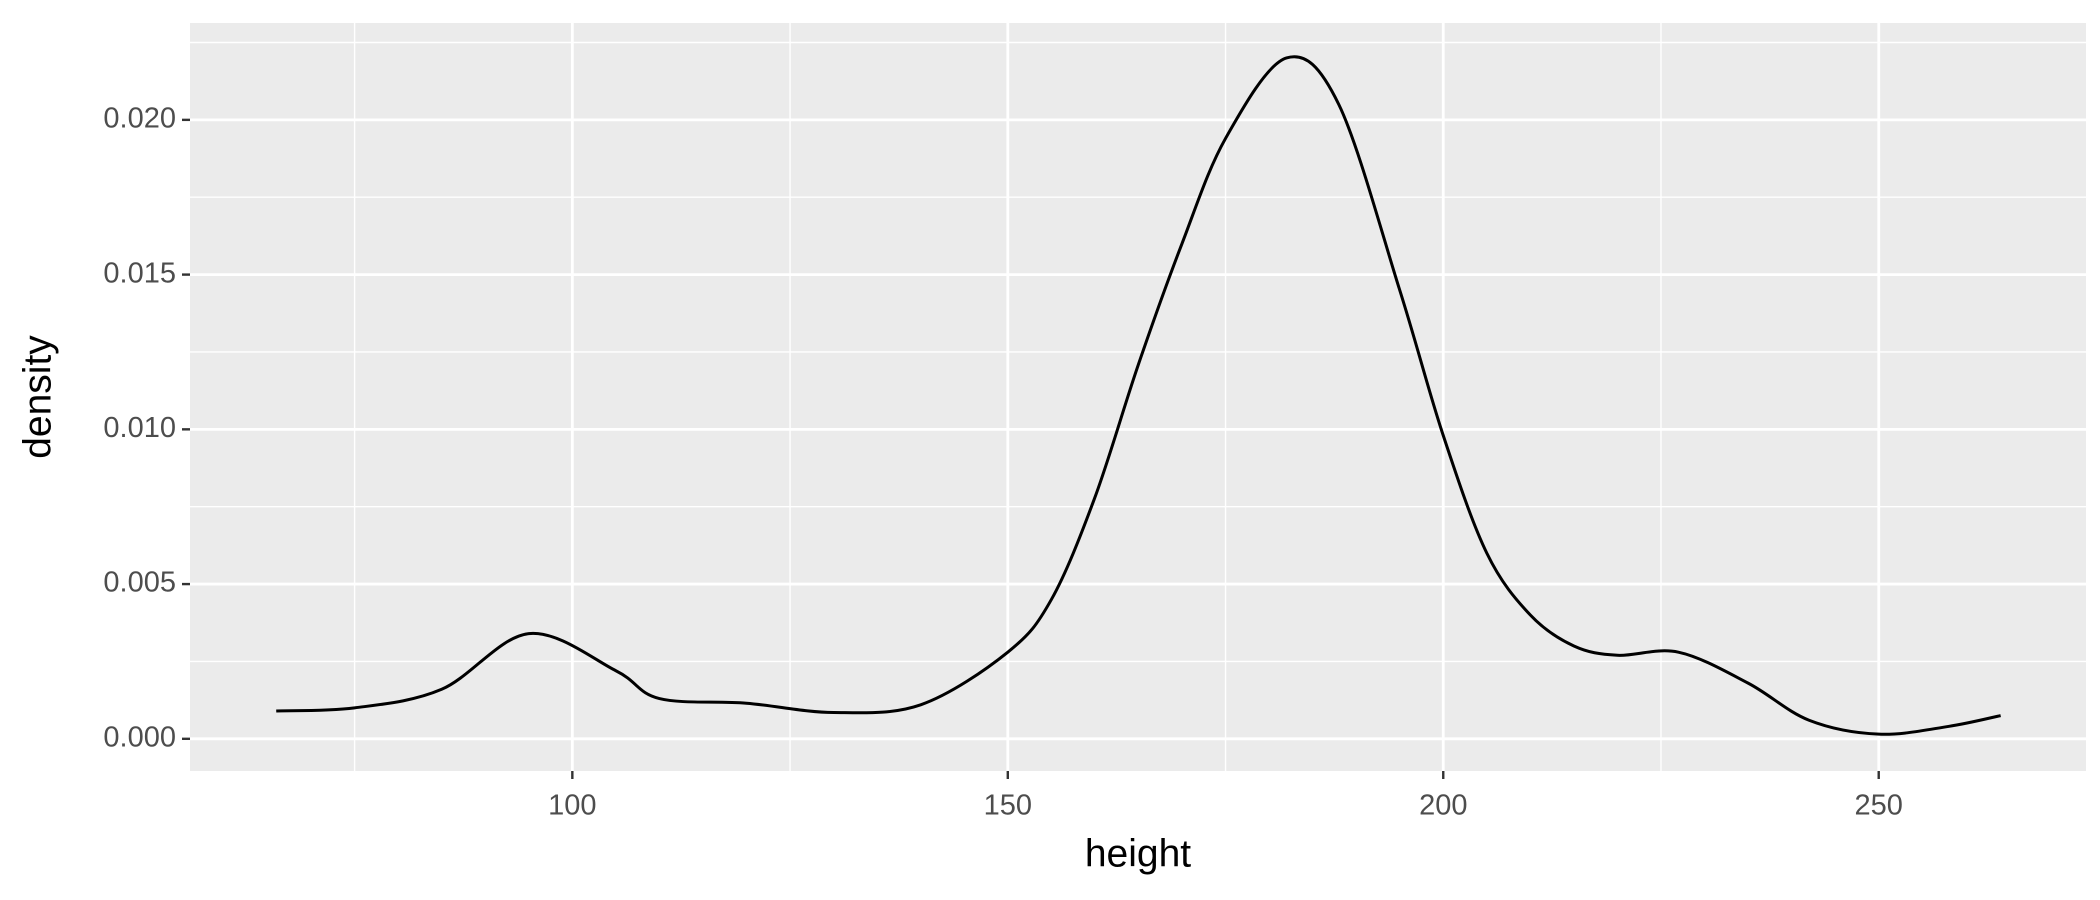 This screenshot has width=2100, height=900. I want to click on x-tick-label: 100, so click(572, 806).